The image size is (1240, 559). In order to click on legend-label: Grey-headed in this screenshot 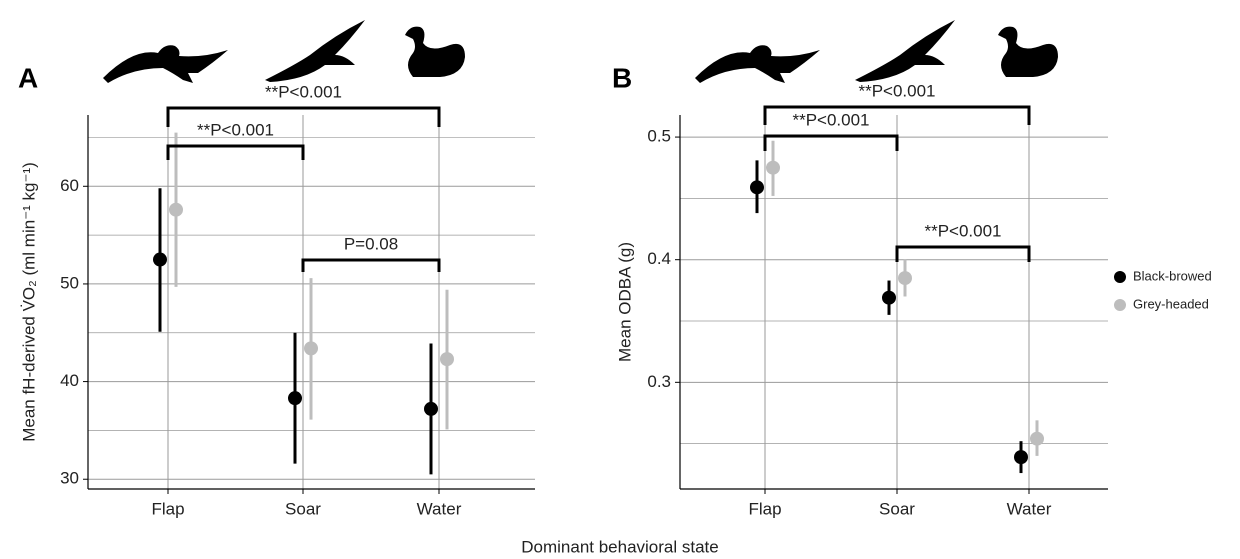, I will do `click(1171, 303)`.